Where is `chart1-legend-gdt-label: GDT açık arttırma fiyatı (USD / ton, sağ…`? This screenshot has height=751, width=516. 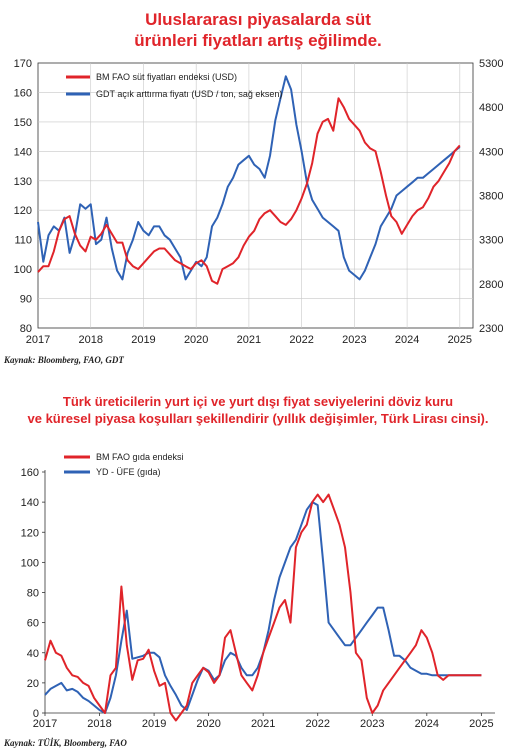 chart1-legend-gdt-label: GDT açık arttırma fiyatı (USD / ton, sağ… is located at coordinates (189, 94).